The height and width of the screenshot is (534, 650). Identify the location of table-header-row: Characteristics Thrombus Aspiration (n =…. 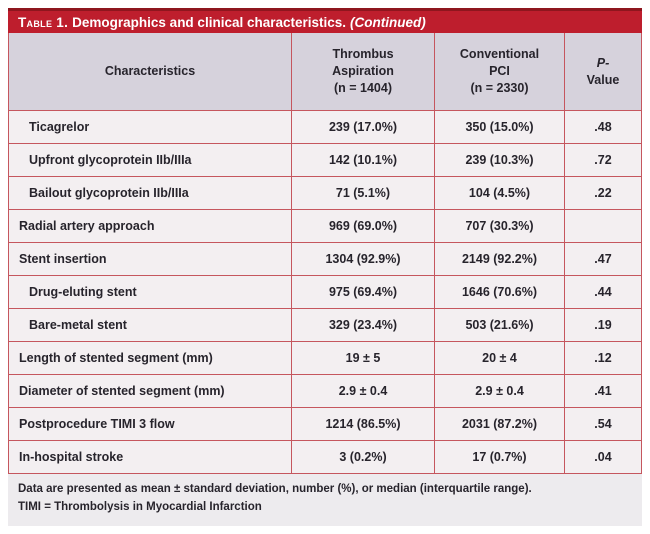
(325, 71).